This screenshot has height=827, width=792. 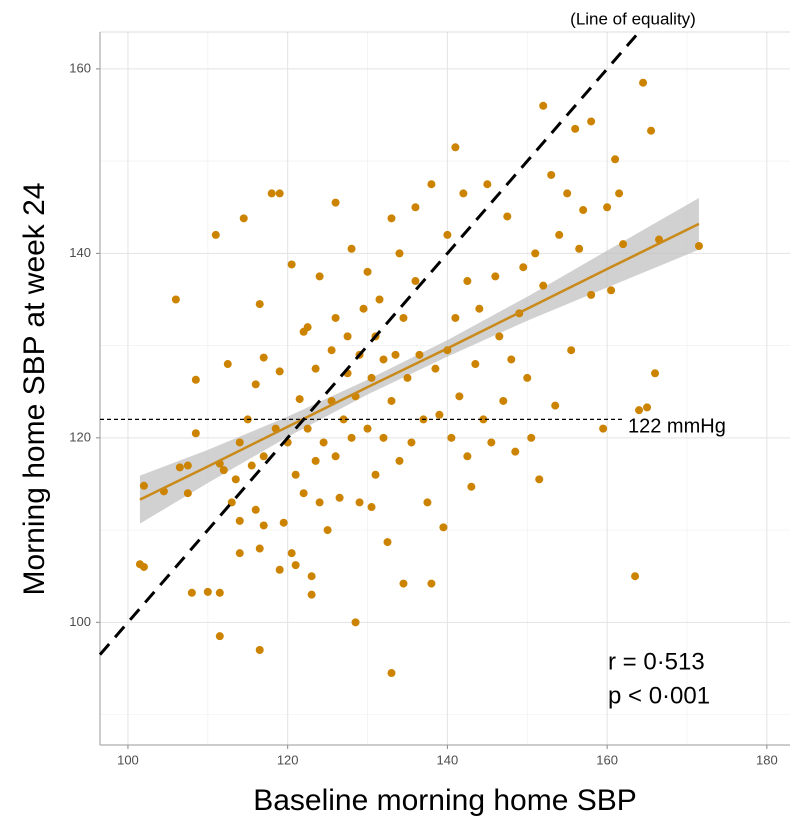 What do you see at coordinates (633, 18) in the screenshot?
I see `equality-label: (Line of equality)` at bounding box center [633, 18].